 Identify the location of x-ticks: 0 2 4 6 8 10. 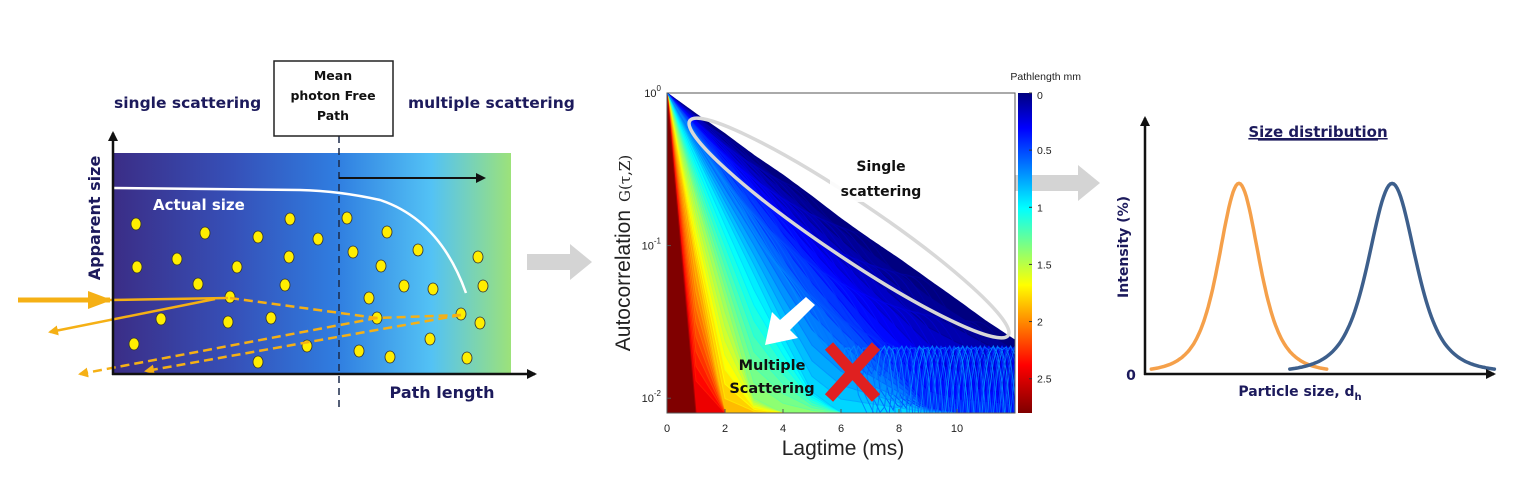
(813, 422).